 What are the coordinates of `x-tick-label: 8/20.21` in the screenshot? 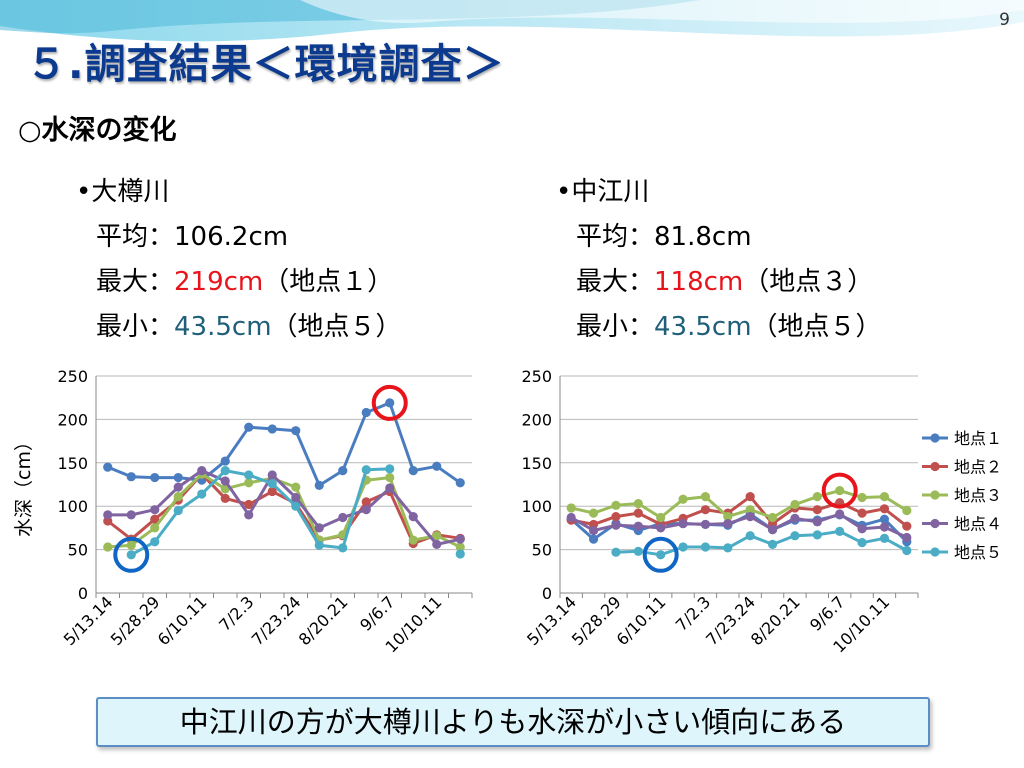 It's located at (775, 620).